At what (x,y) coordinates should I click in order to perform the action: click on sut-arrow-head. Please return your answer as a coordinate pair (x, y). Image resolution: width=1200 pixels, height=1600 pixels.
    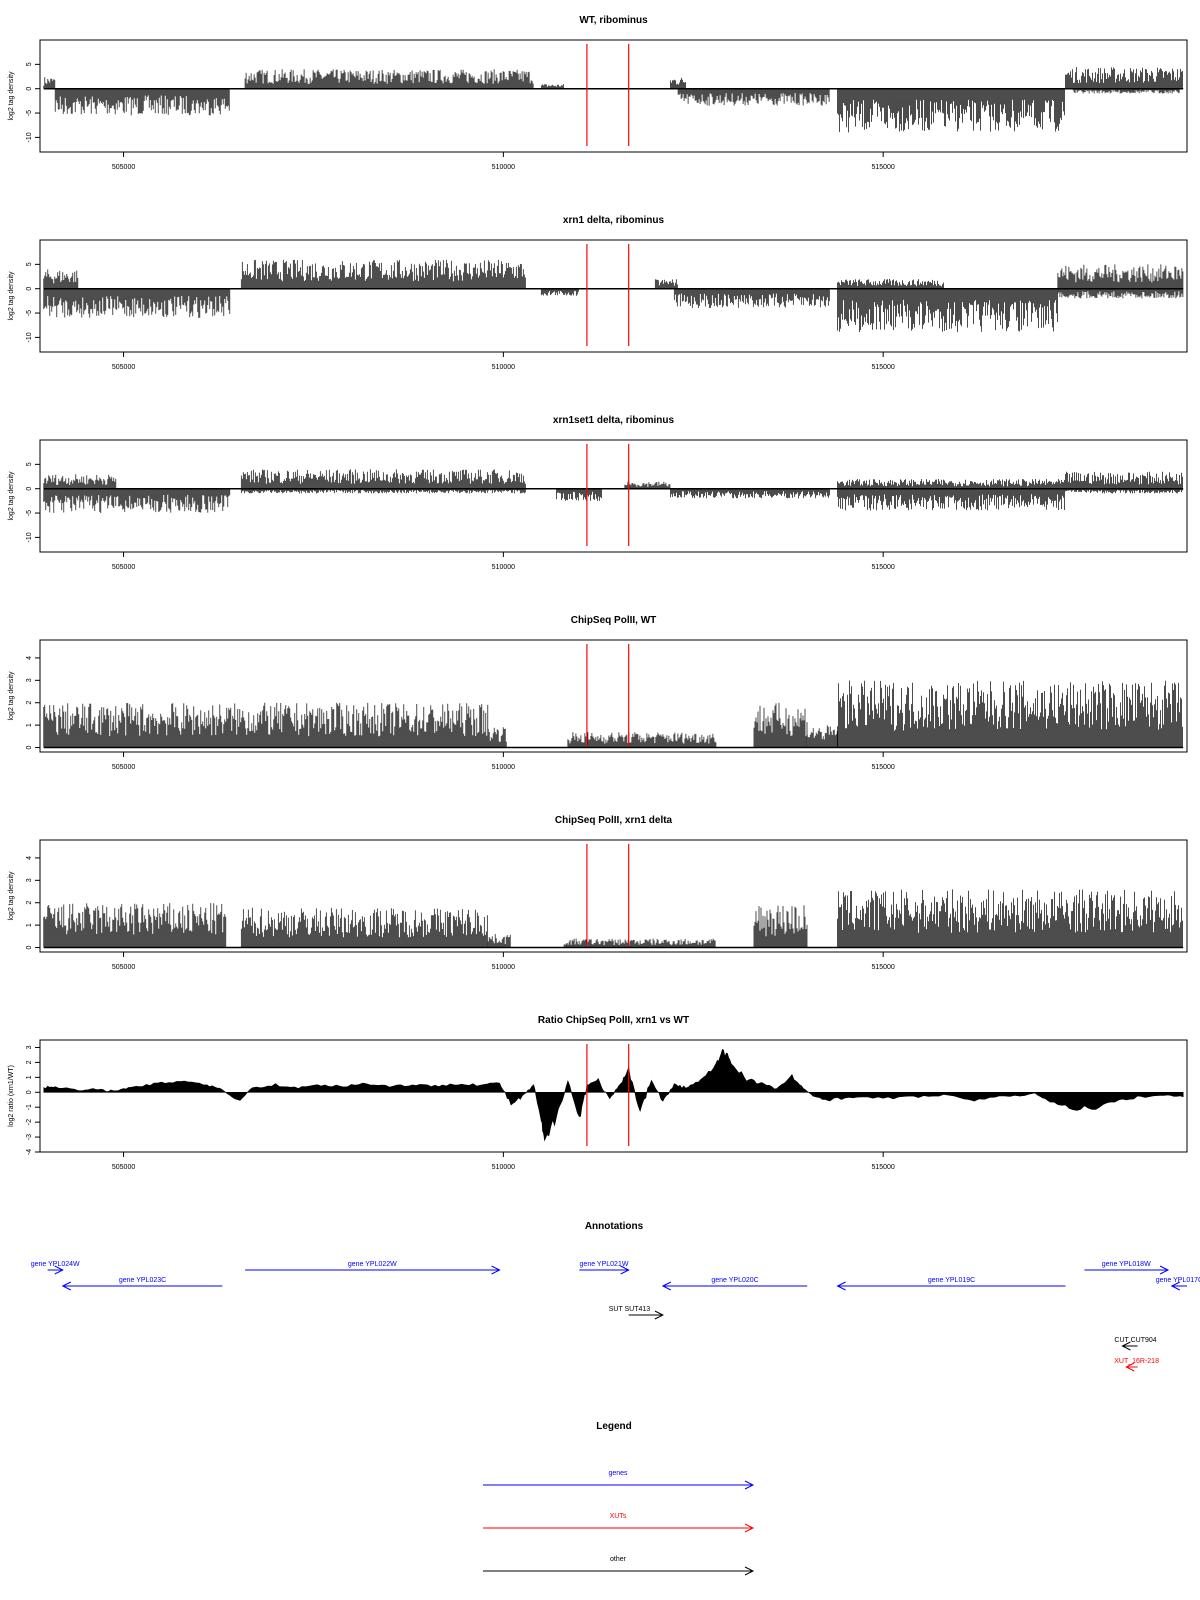
    Looking at the image, I should click on (659, 1315).